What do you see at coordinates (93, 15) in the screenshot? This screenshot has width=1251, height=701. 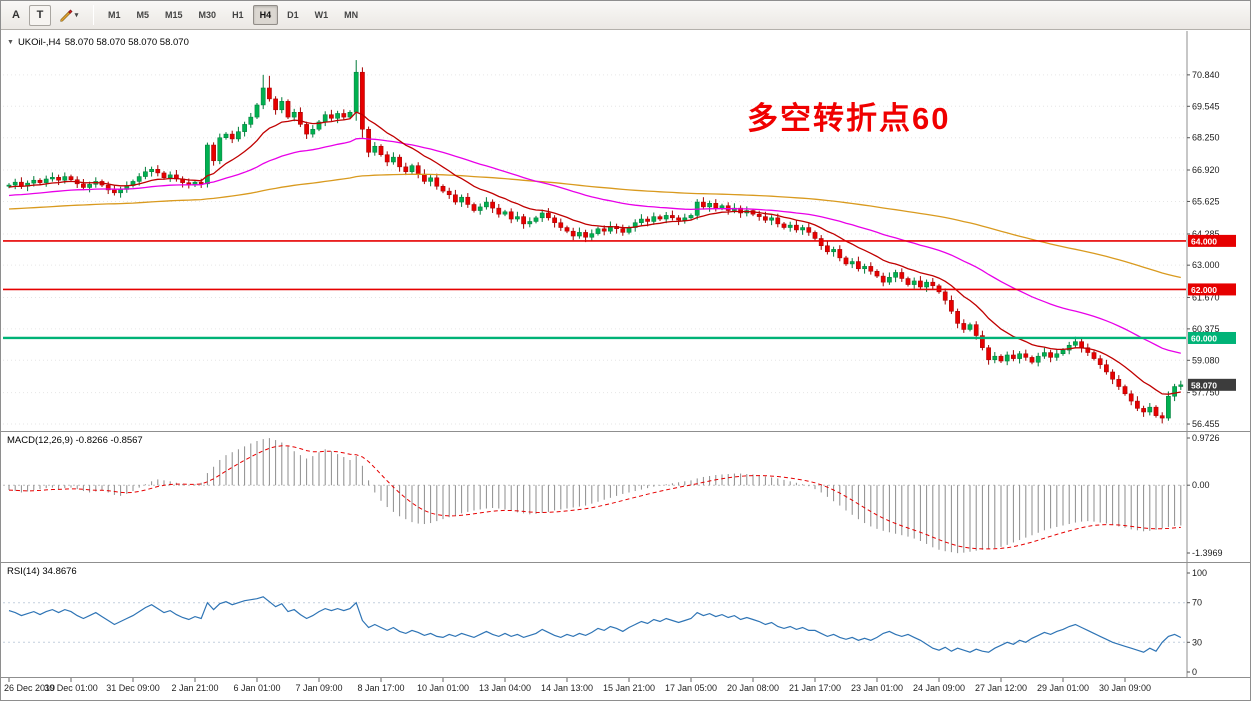 I see `toolbar-separator` at bounding box center [93, 15].